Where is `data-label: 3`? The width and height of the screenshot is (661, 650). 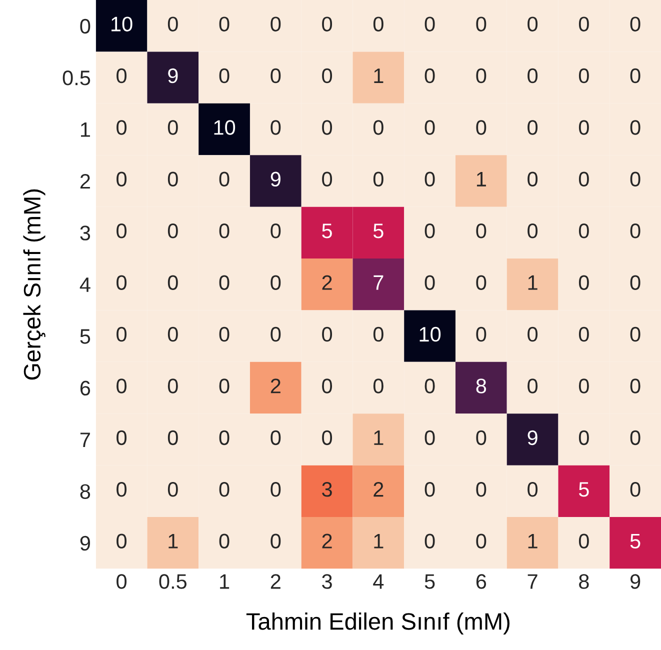 data-label: 3 is located at coordinates (327, 489).